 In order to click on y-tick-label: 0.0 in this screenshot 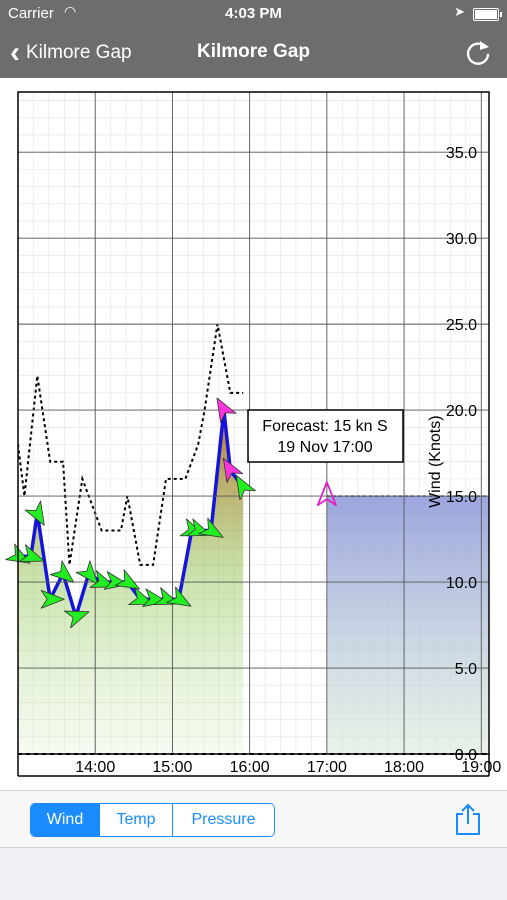, I will do `click(466, 755)`.